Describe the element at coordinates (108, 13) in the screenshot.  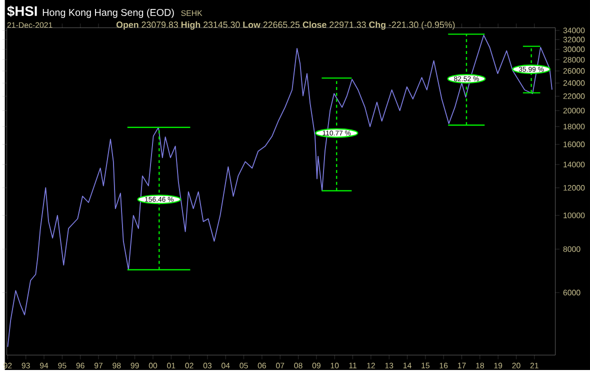
I see `chart-subtitle: Hong Kong Hang Seng (EOD)` at that location.